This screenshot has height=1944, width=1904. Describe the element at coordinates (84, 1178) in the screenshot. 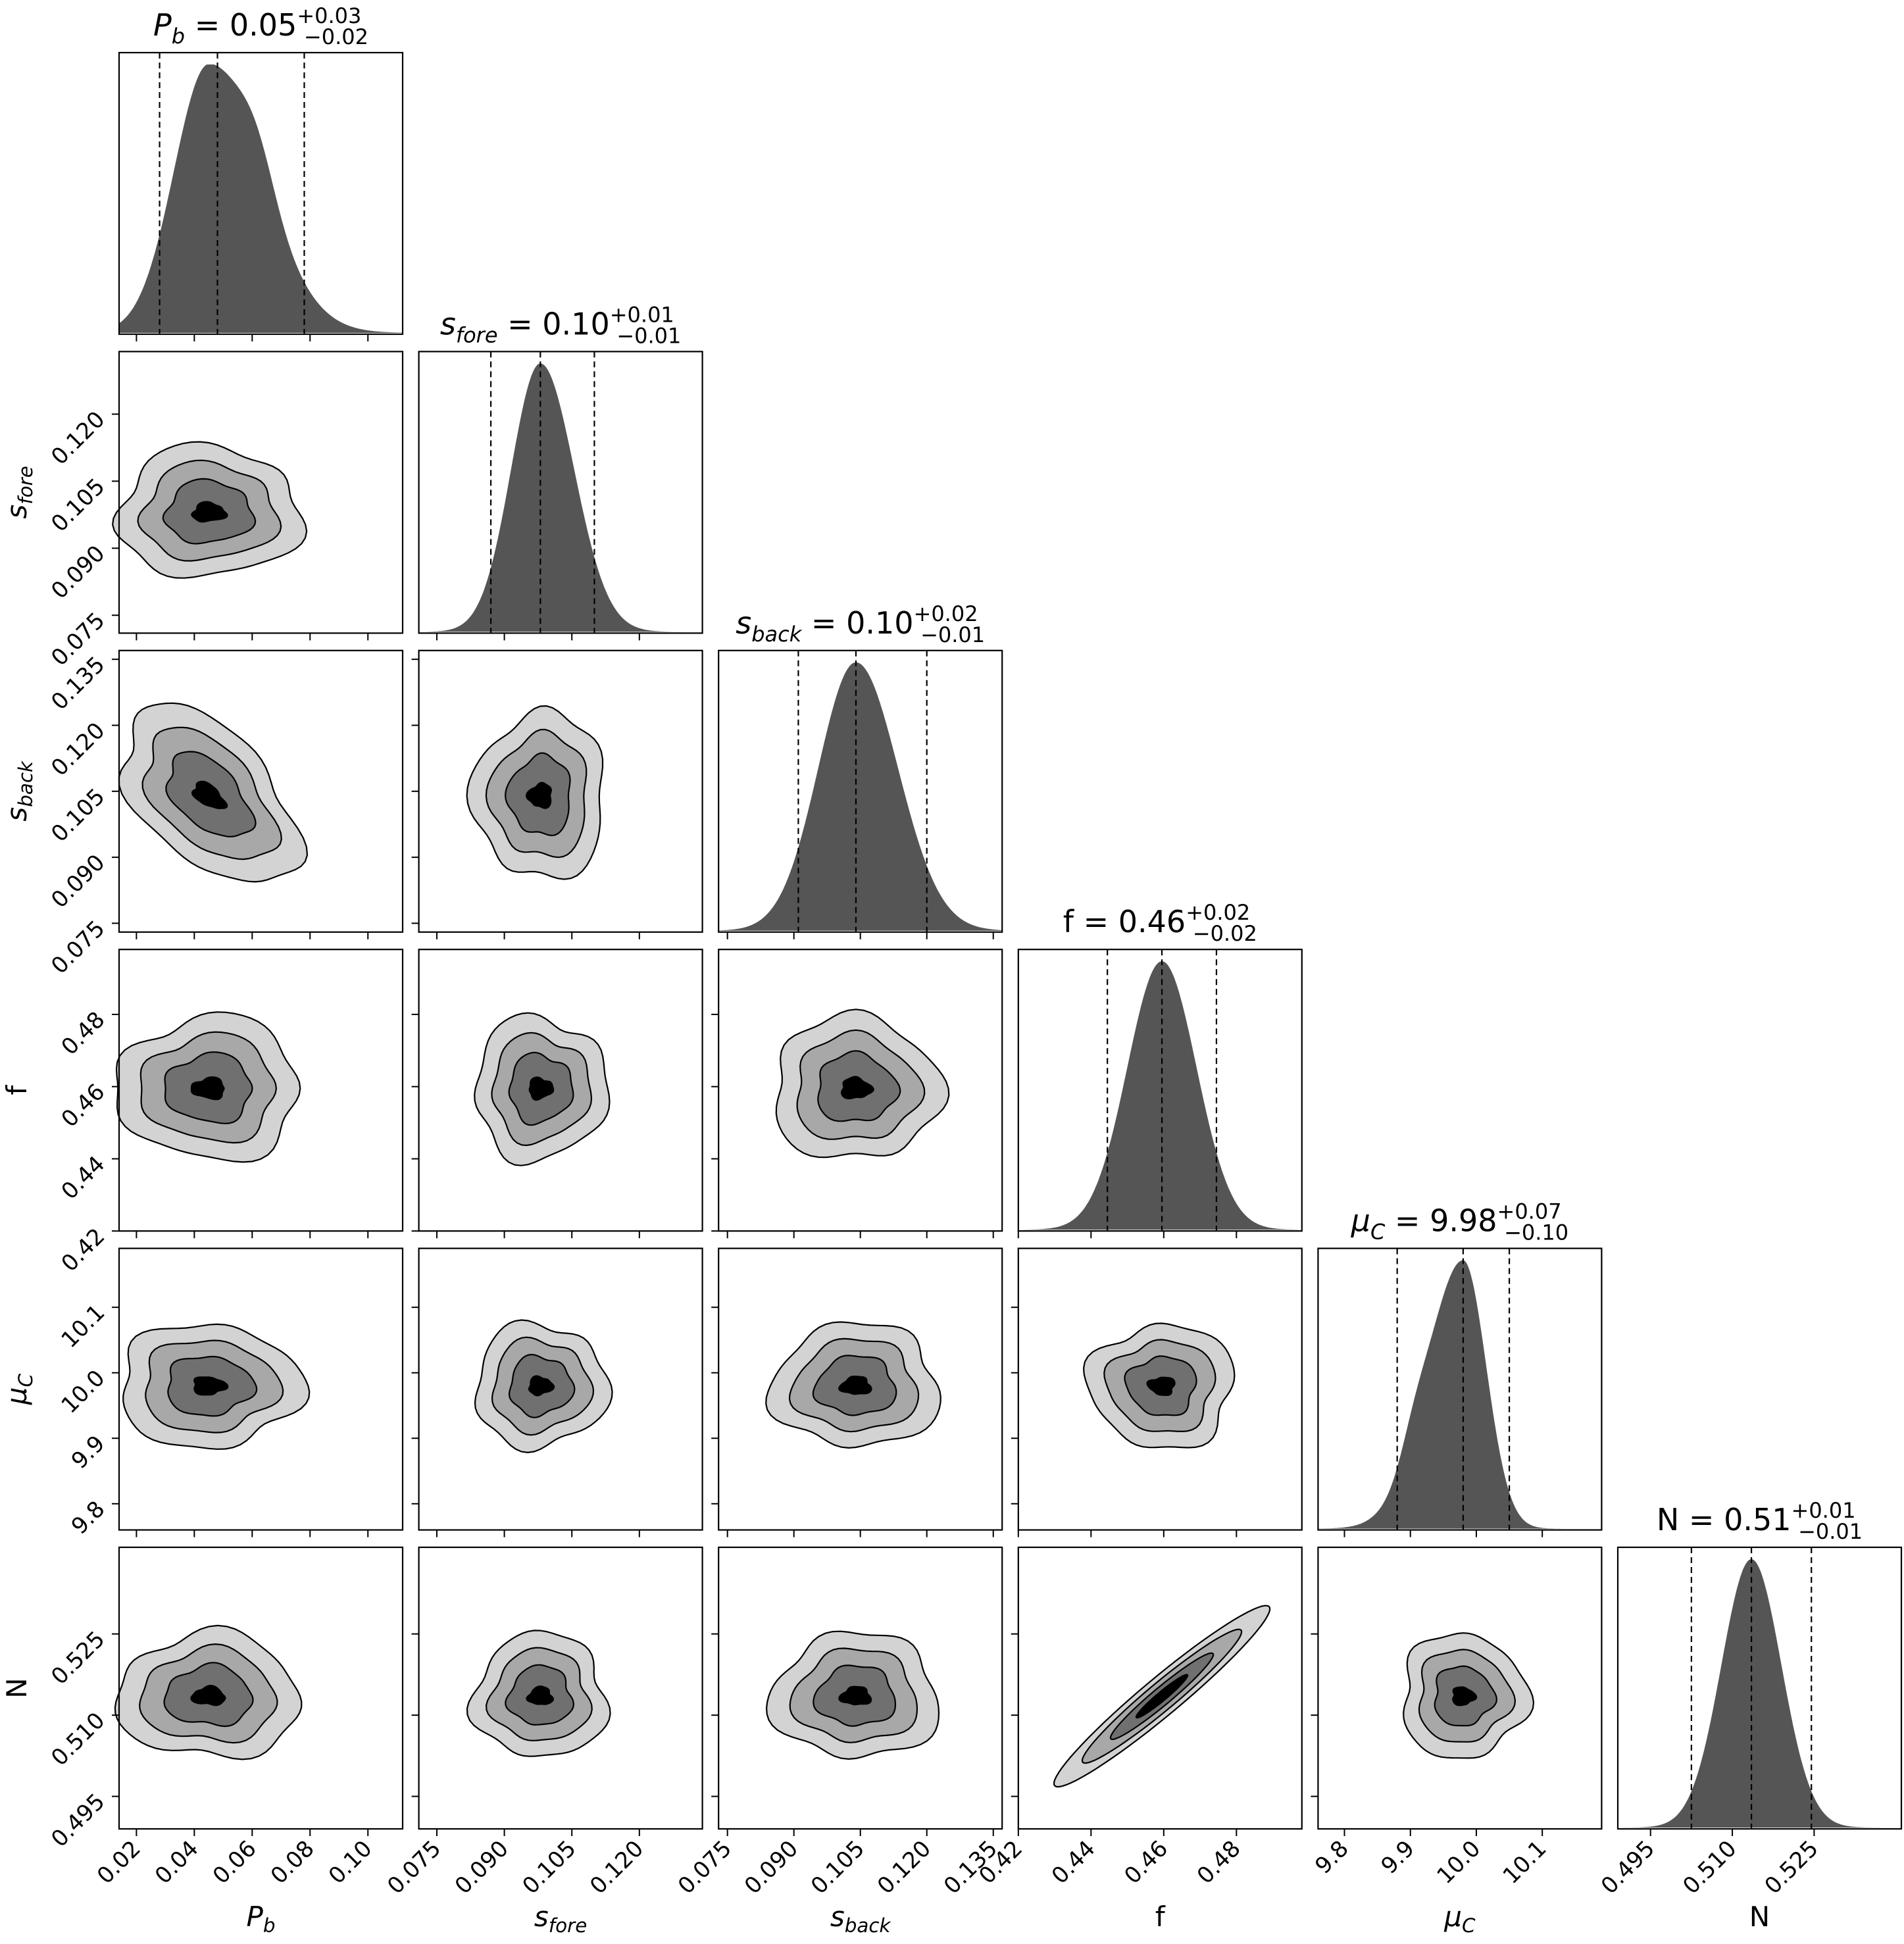

I see `y-tick-label: 0.44` at that location.